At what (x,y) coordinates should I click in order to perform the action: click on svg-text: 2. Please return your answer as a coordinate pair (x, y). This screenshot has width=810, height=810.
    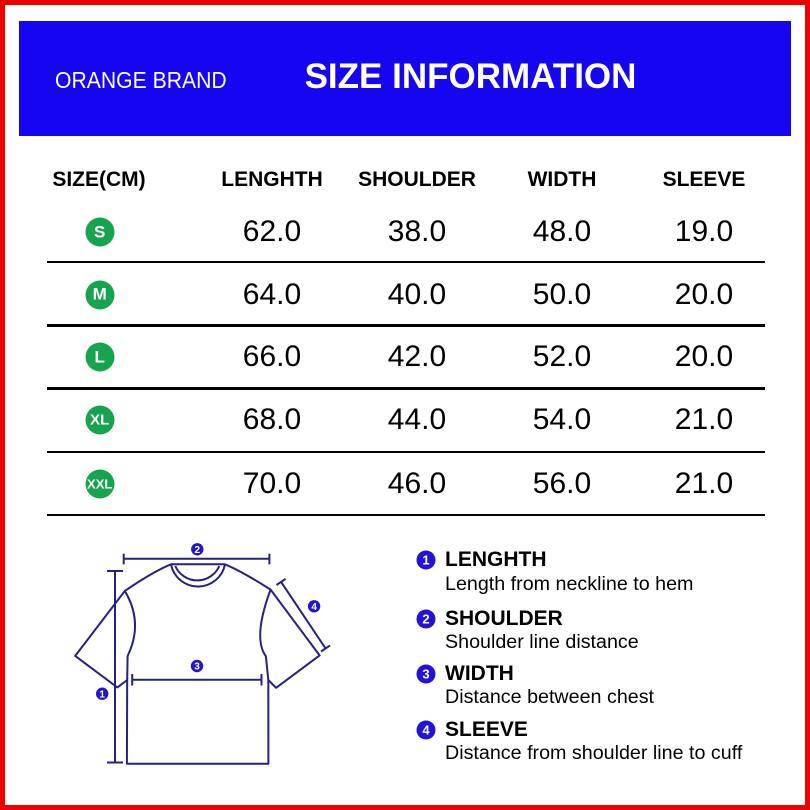
    Looking at the image, I should click on (198, 550).